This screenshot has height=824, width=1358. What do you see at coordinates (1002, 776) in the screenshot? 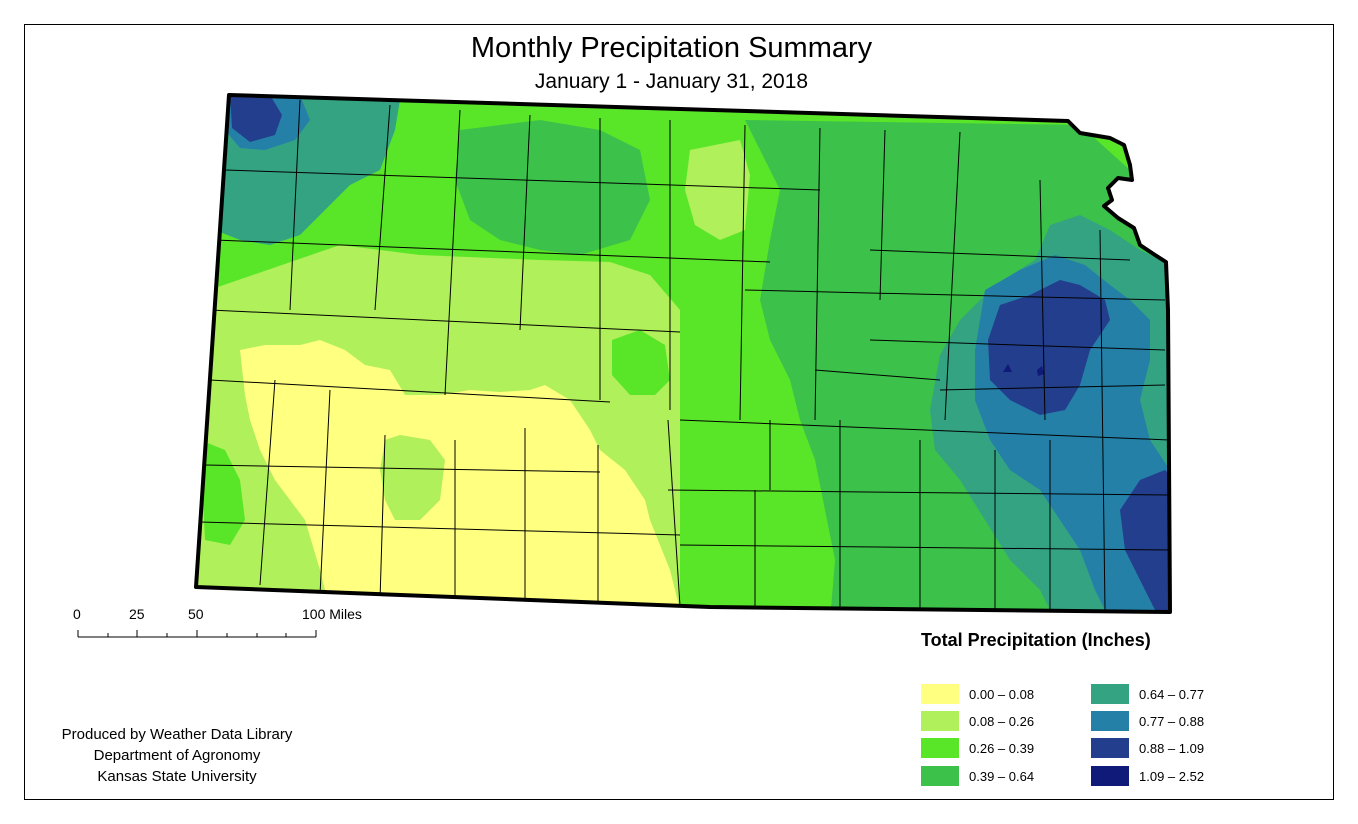
I see `legend-label: 0.39 – 0.64` at bounding box center [1002, 776].